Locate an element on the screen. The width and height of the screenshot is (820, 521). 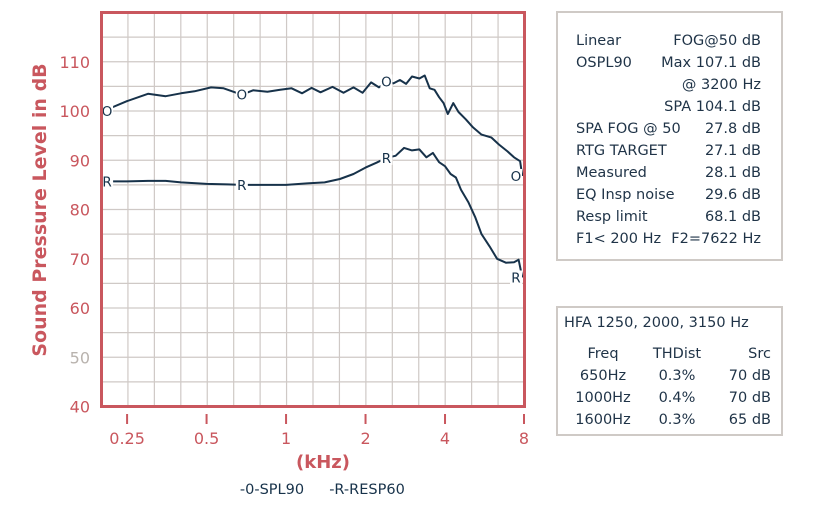
legend-spl90: -0-SPL90 is located at coordinates (272, 490).